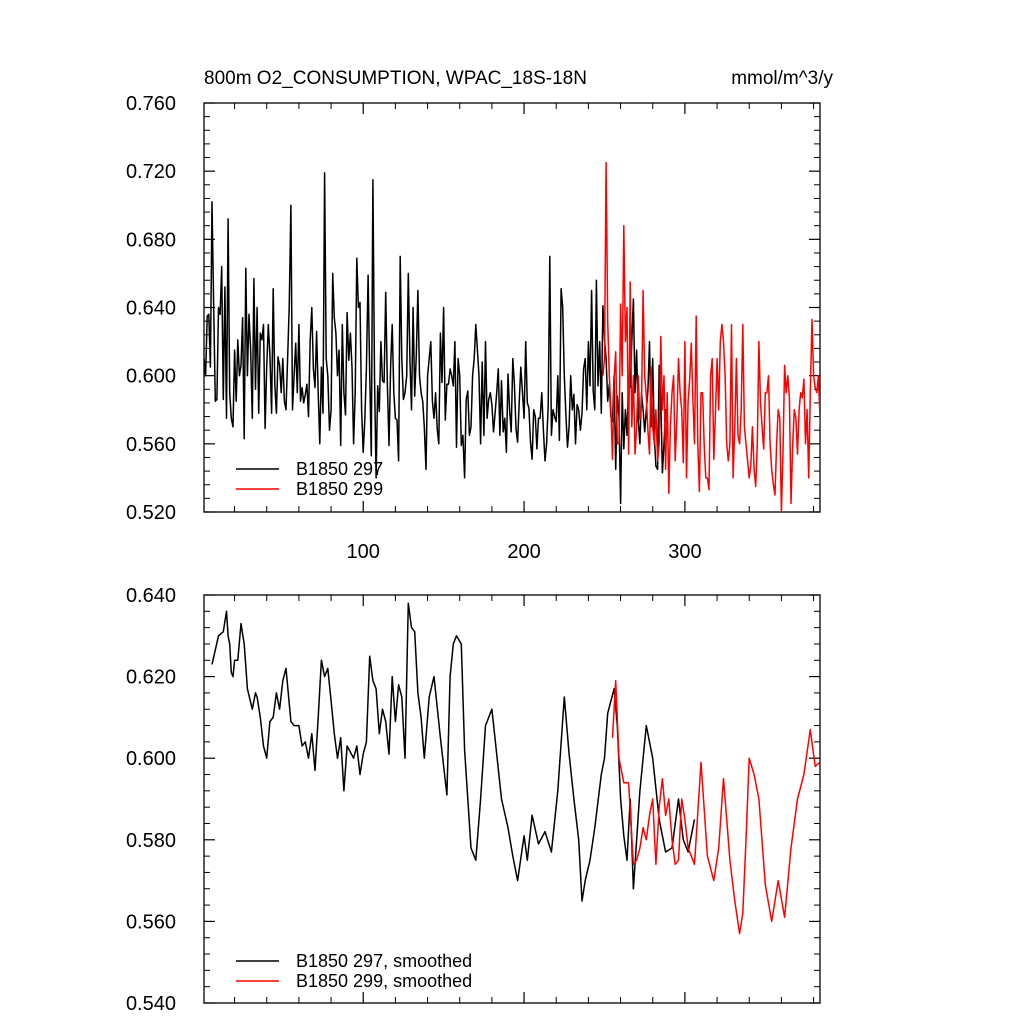 The image size is (1024, 1024). I want to click on x-tick-label: 300, so click(684, 552).